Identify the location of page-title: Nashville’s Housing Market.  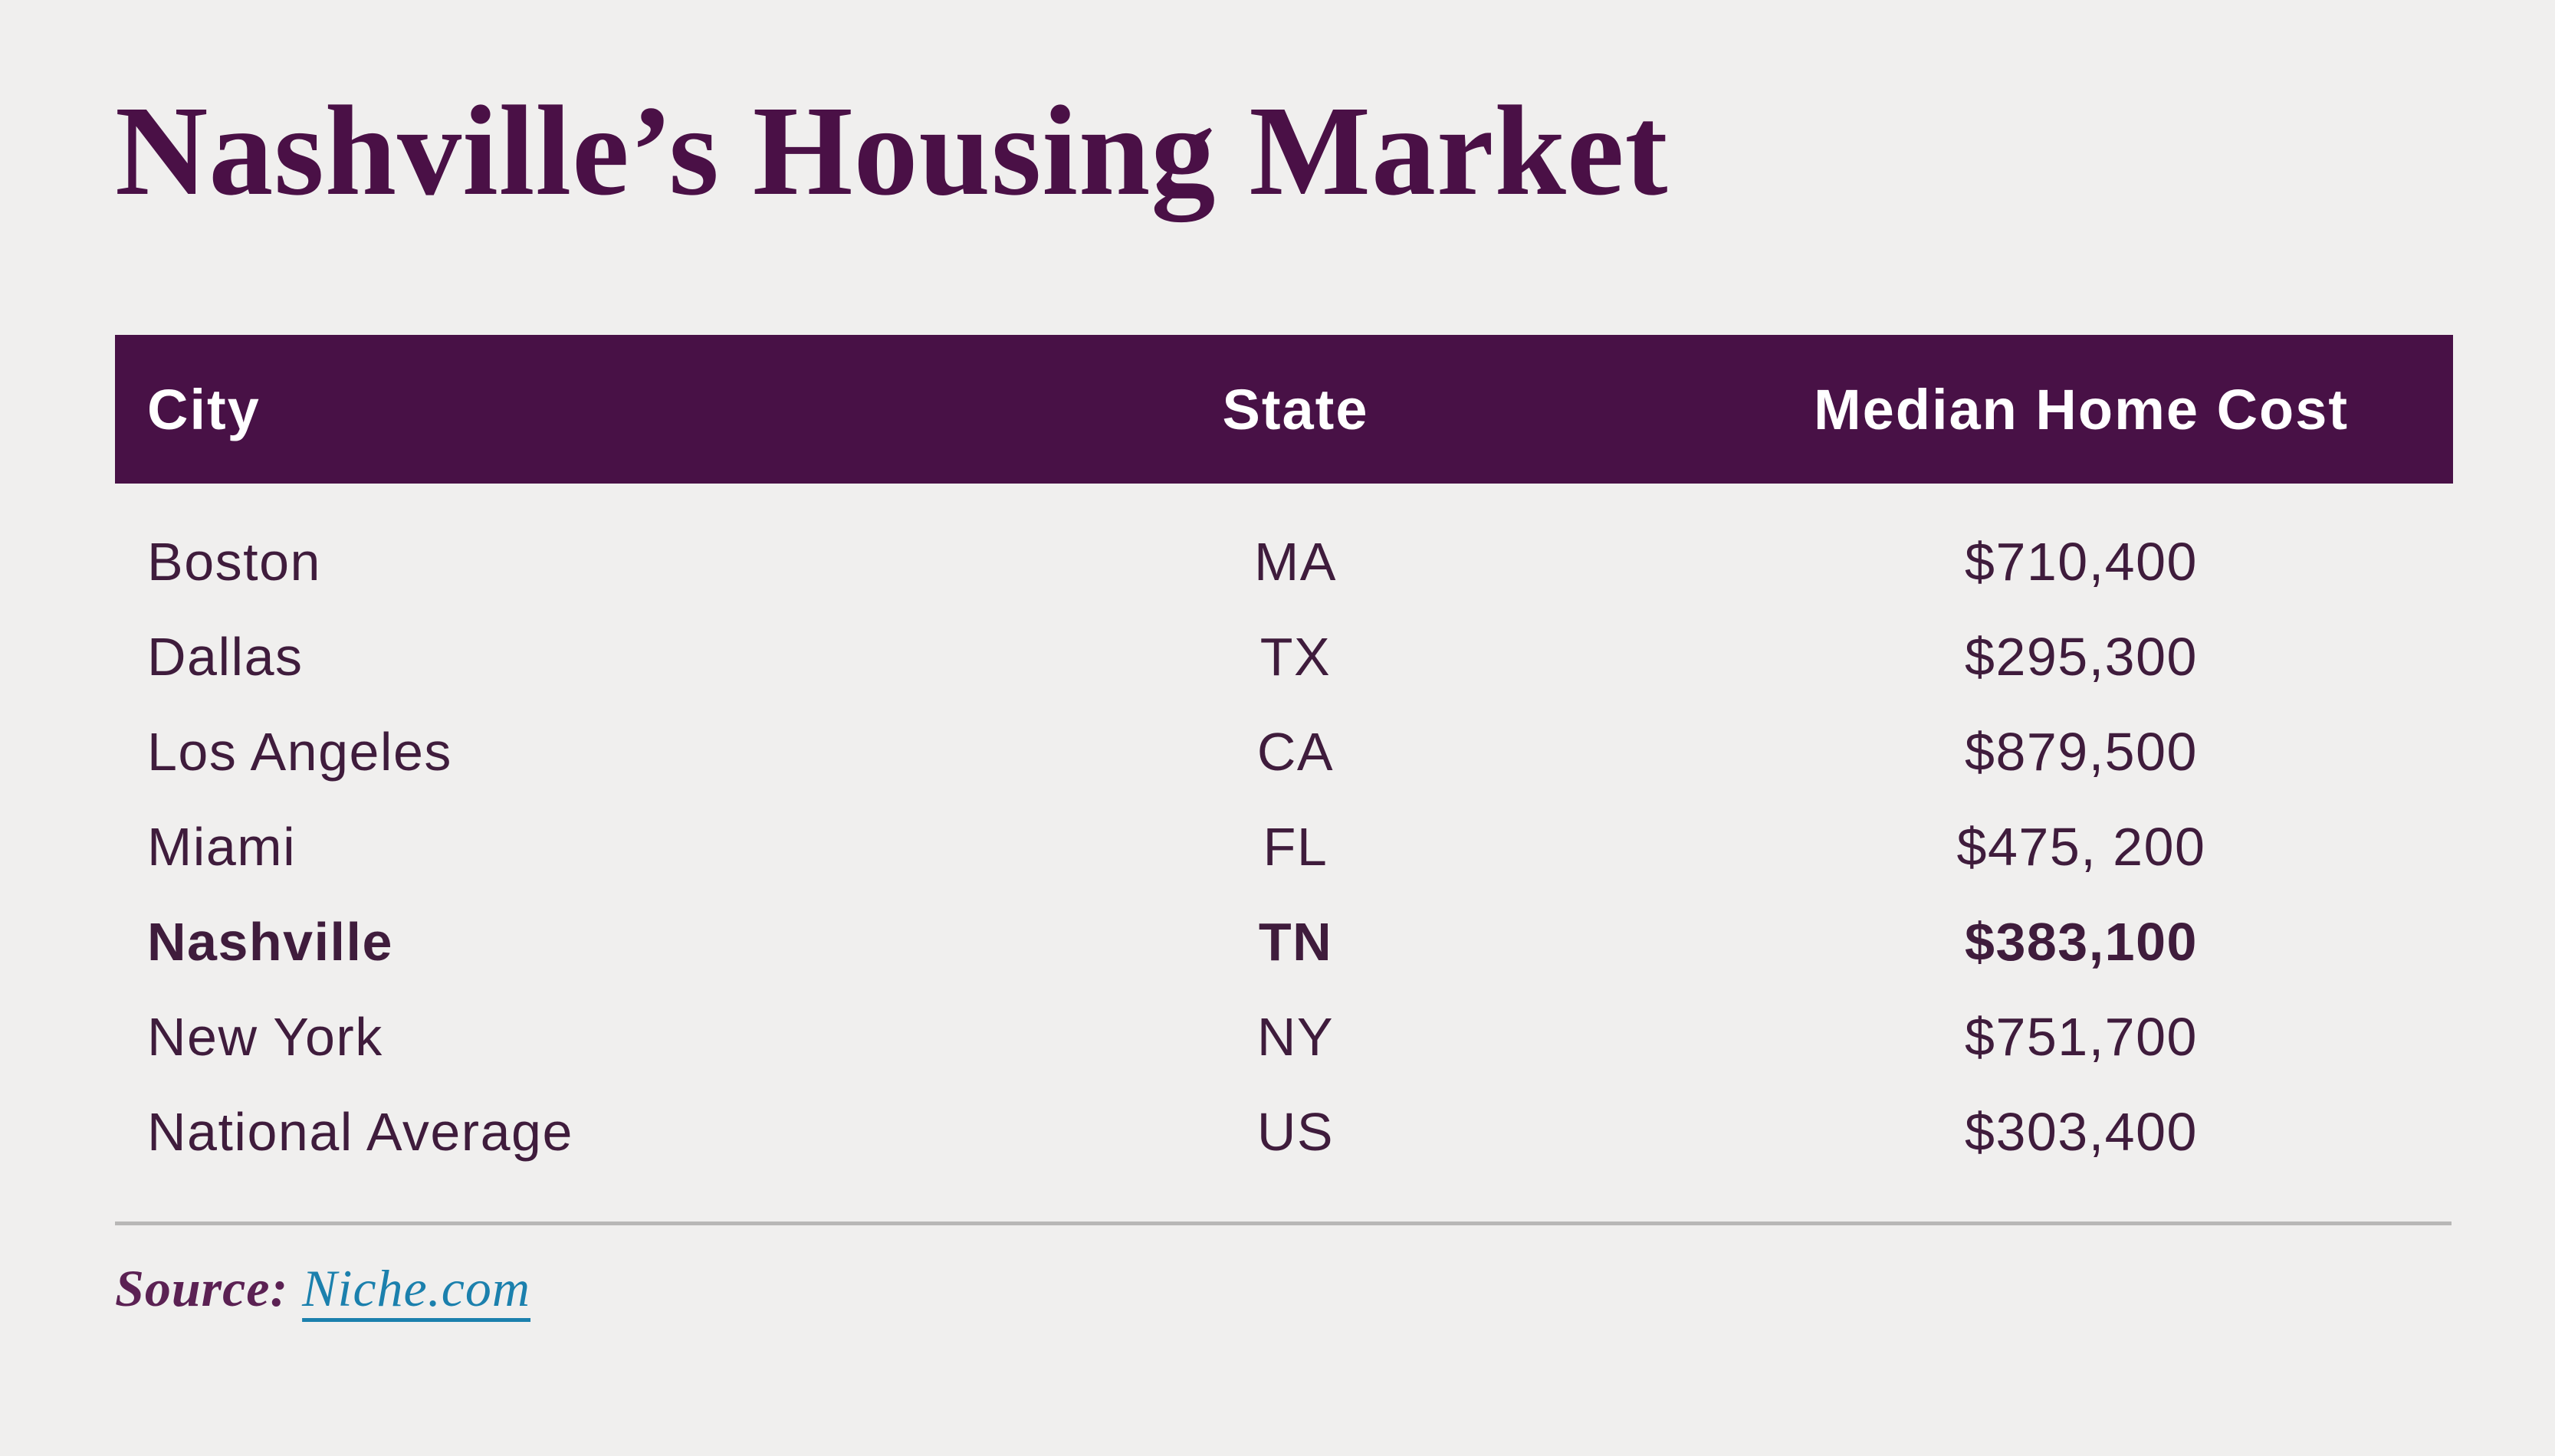
(892, 151).